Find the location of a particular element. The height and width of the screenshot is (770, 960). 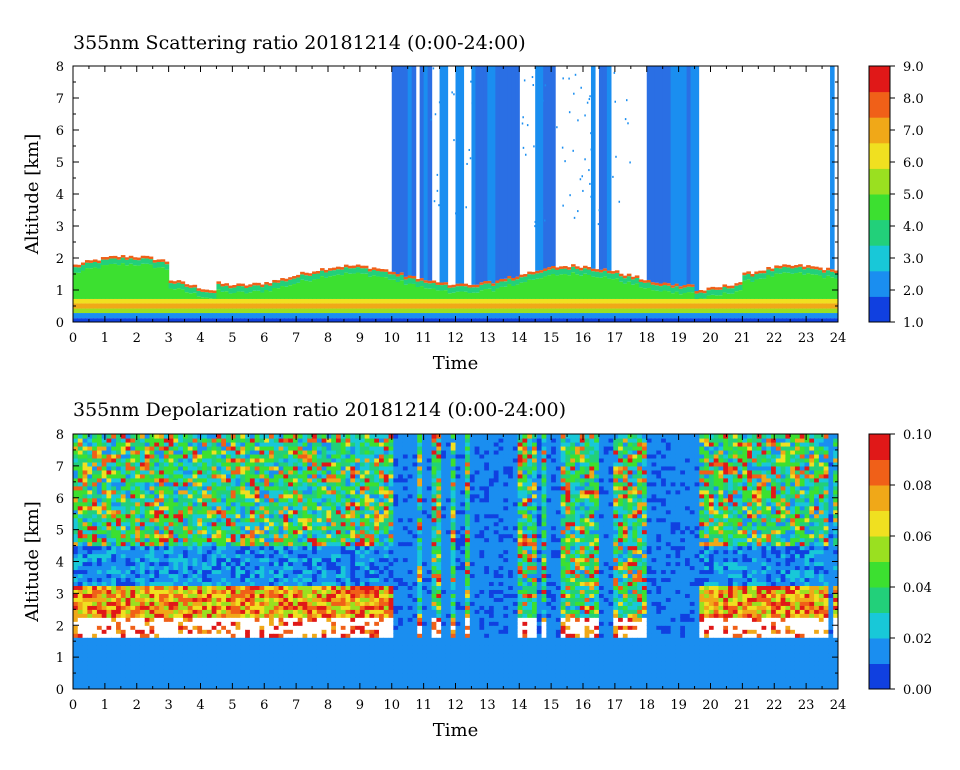

colorbar-tick-label: 3.0 is located at coordinates (913, 259).